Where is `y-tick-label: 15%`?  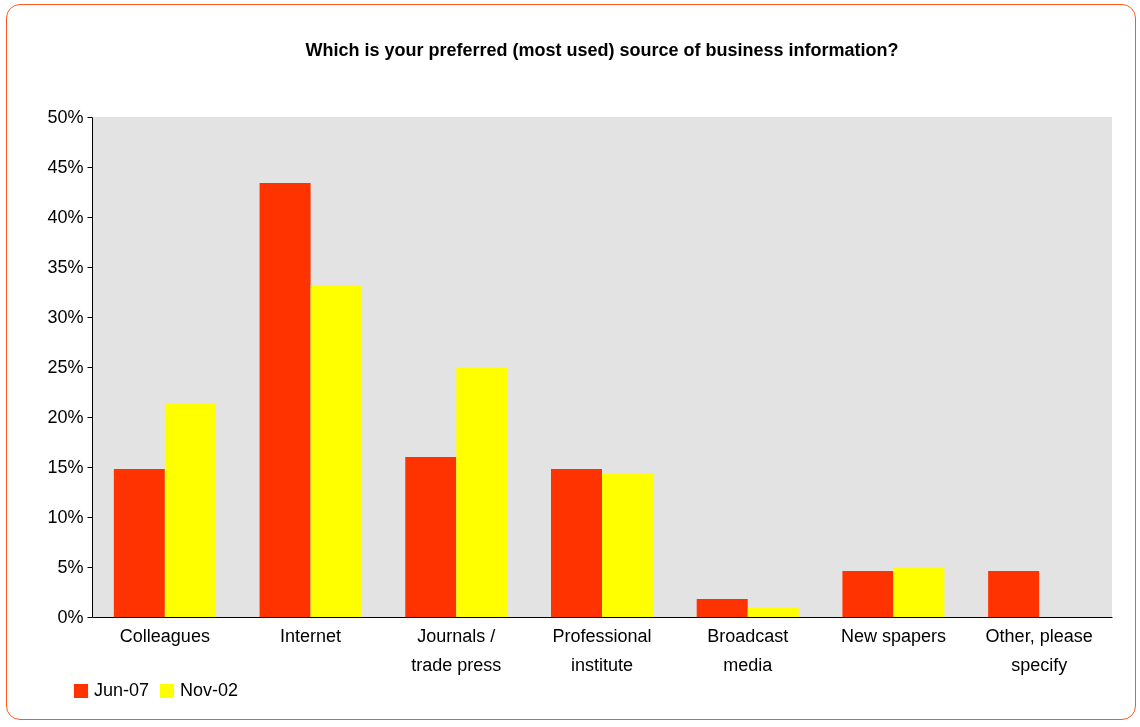
y-tick-label: 15% is located at coordinates (65, 466).